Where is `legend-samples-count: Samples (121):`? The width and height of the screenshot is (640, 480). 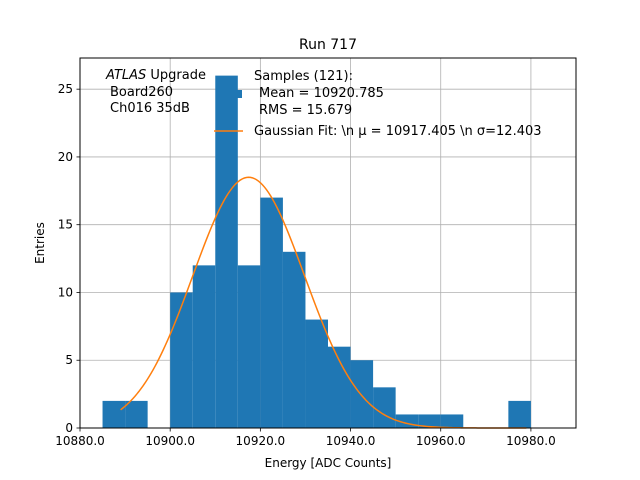 legend-samples-count: Samples (121): is located at coordinates (303, 76).